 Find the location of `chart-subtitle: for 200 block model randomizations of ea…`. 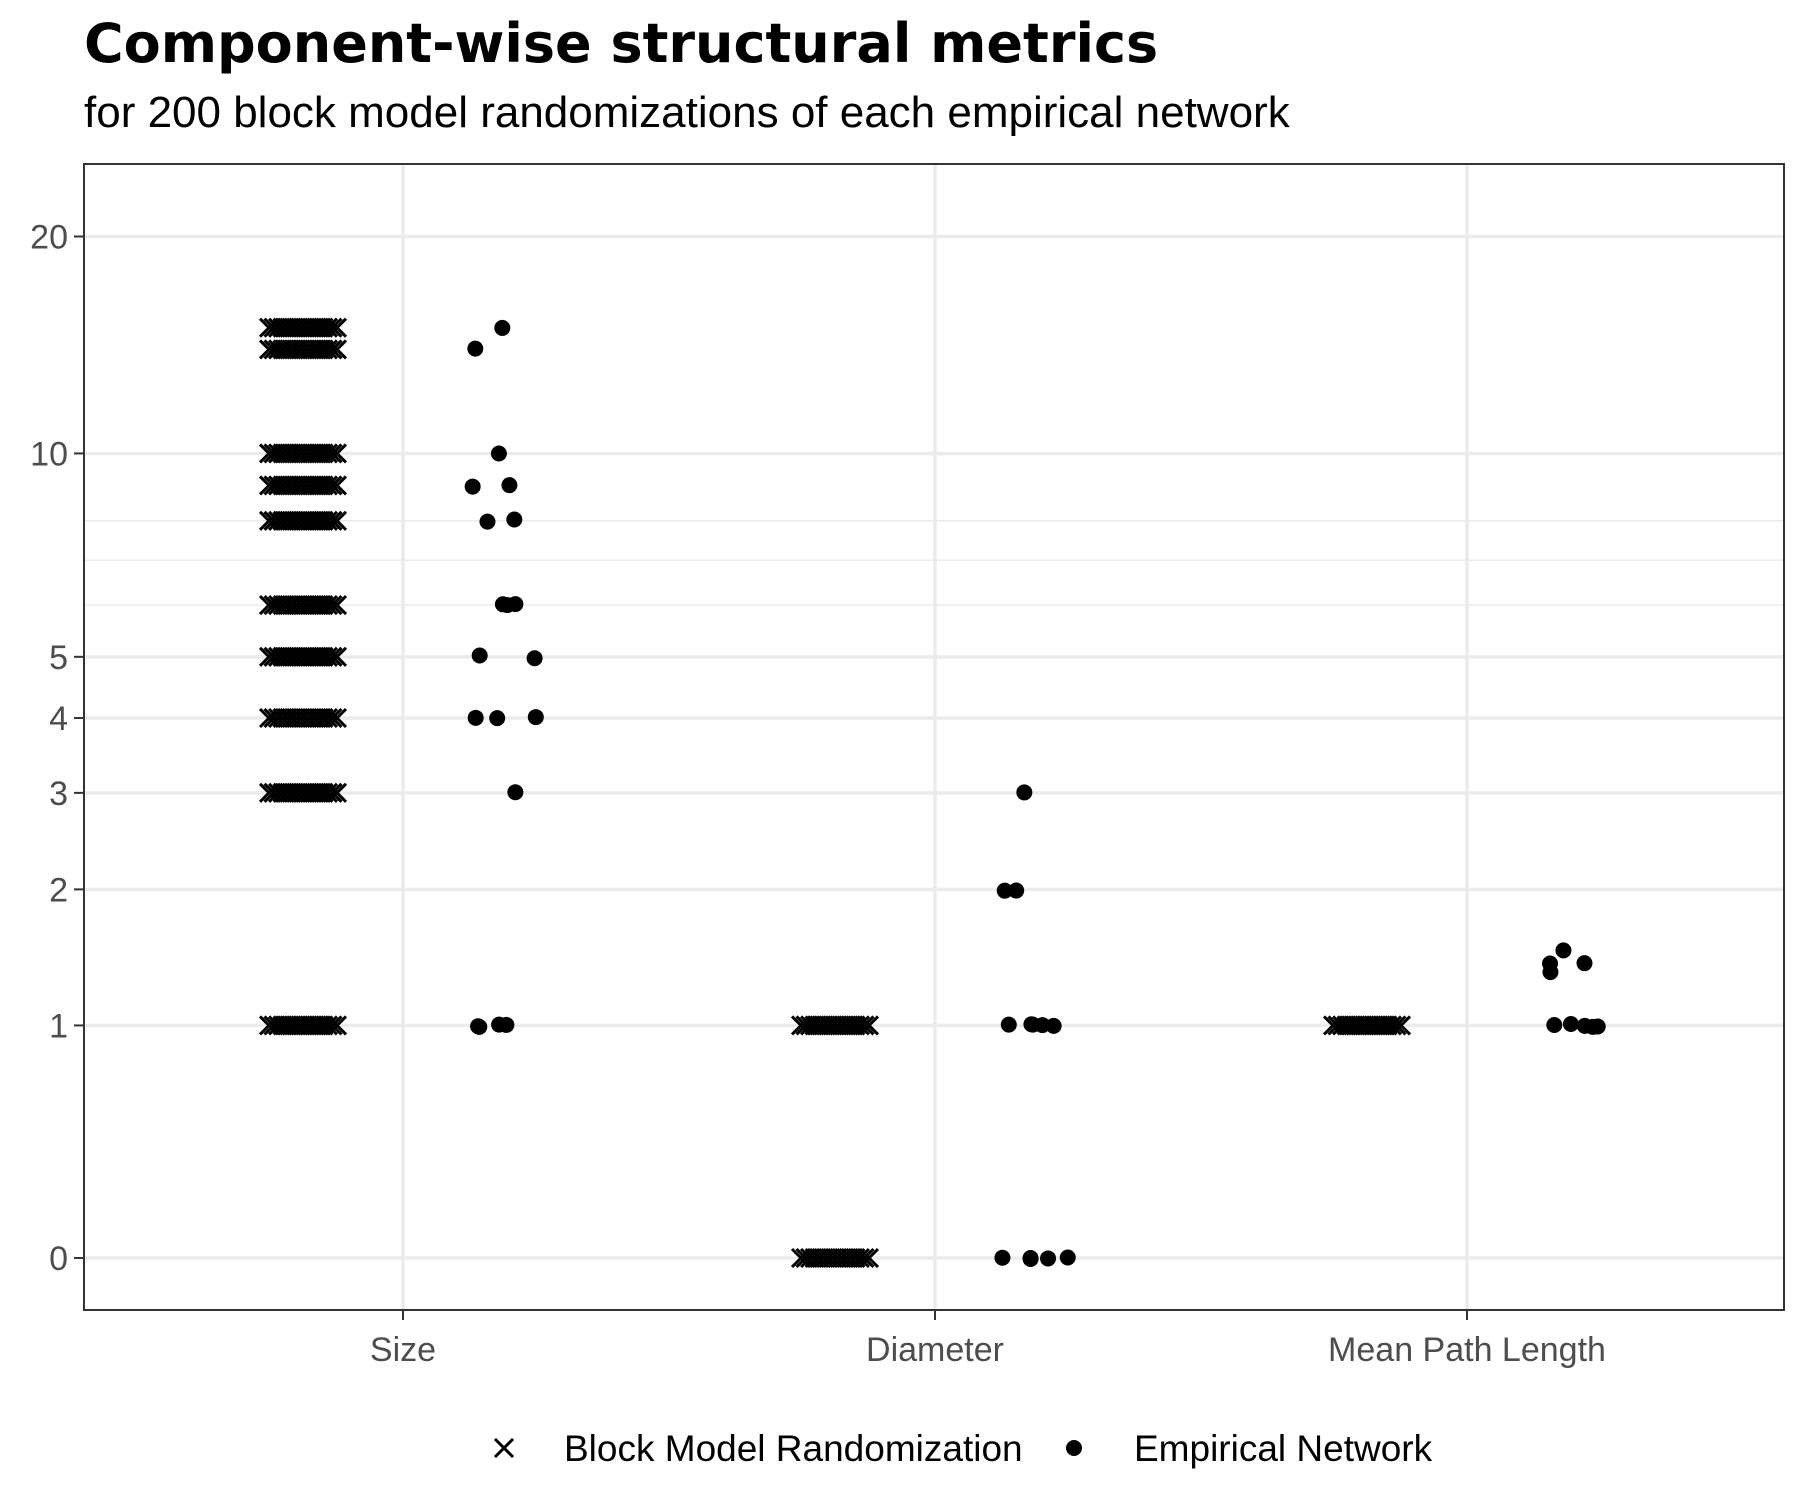

chart-subtitle: for 200 block model randomizations of ea… is located at coordinates (687, 112).